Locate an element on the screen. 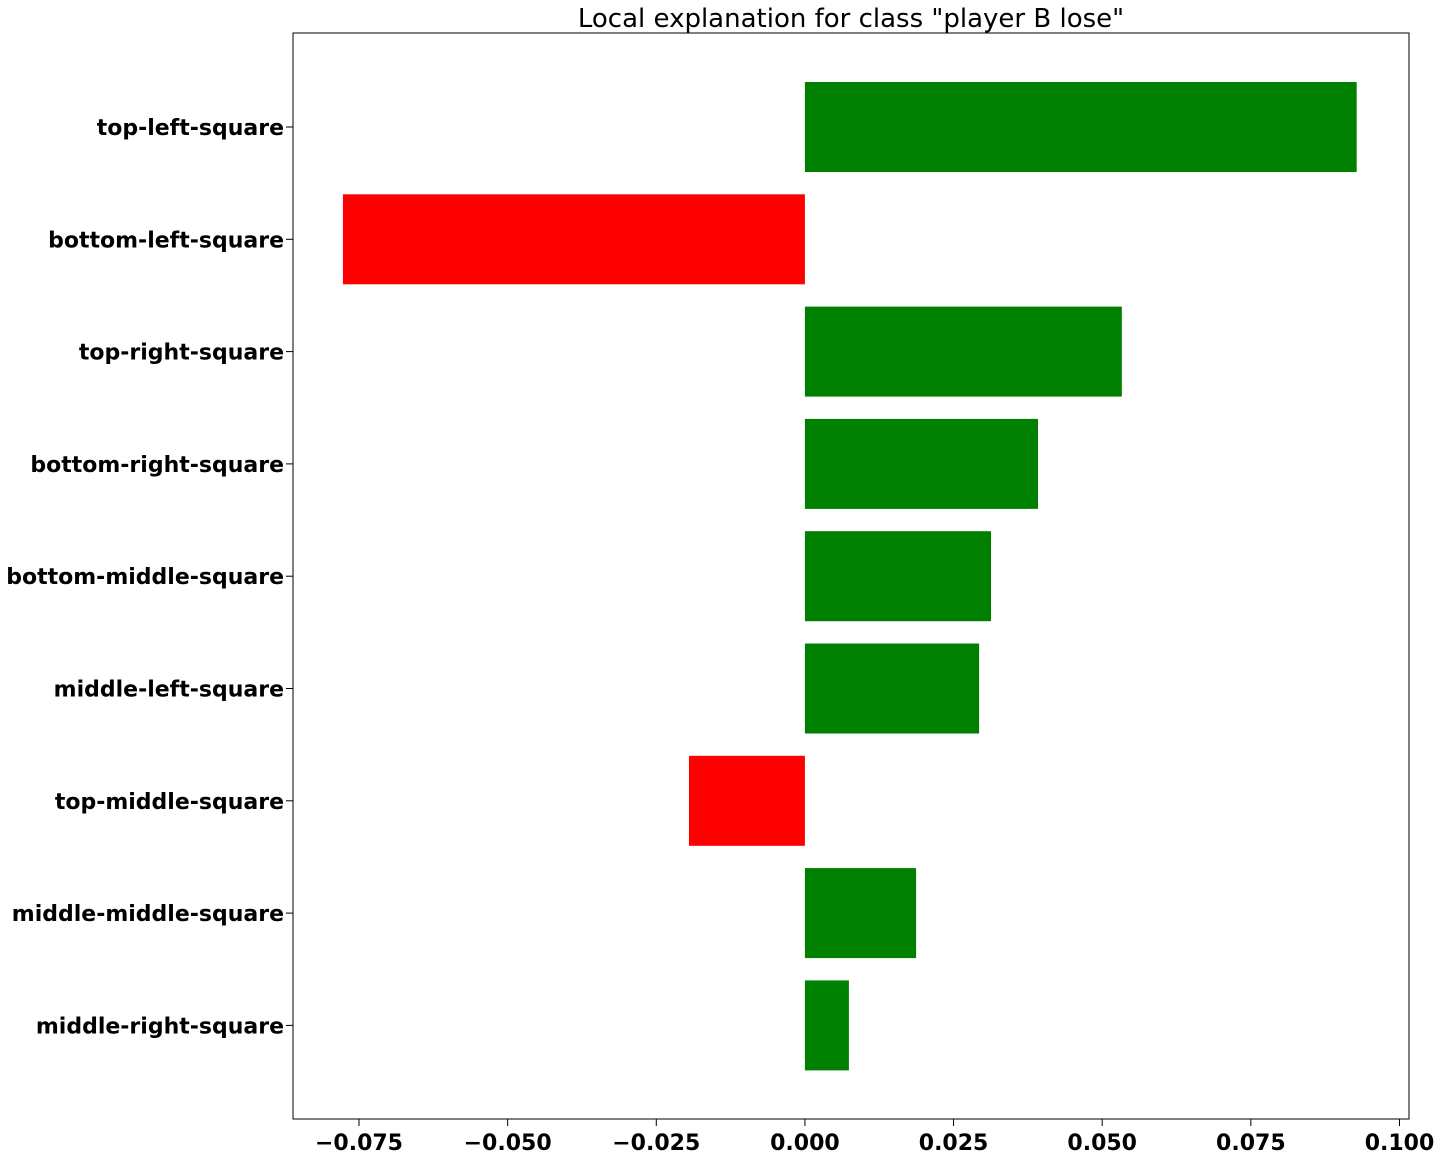 This screenshot has height=1154, width=1442. bar-bottom-right-square is located at coordinates (921, 463).